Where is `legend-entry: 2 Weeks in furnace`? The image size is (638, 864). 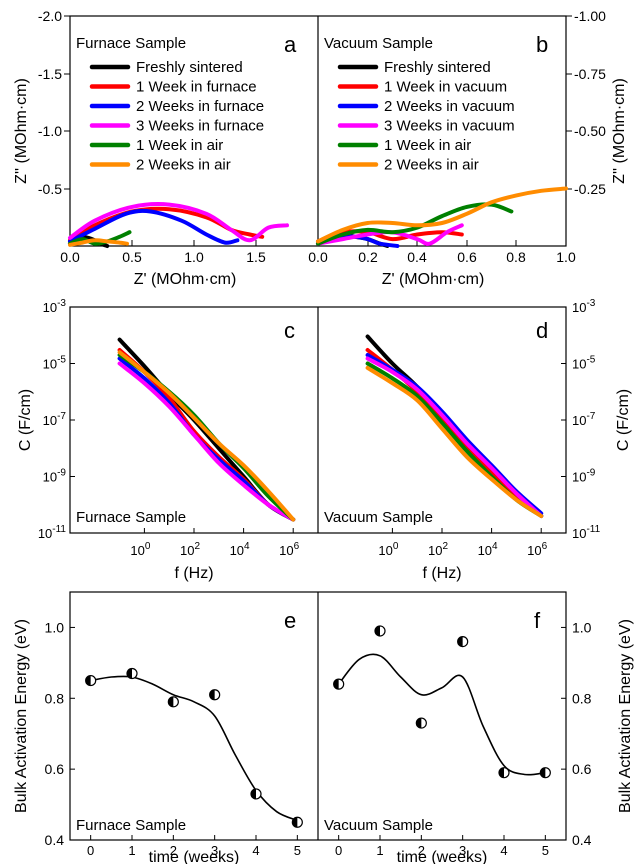
legend-entry: 2 Weeks in furnace is located at coordinates (176, 106).